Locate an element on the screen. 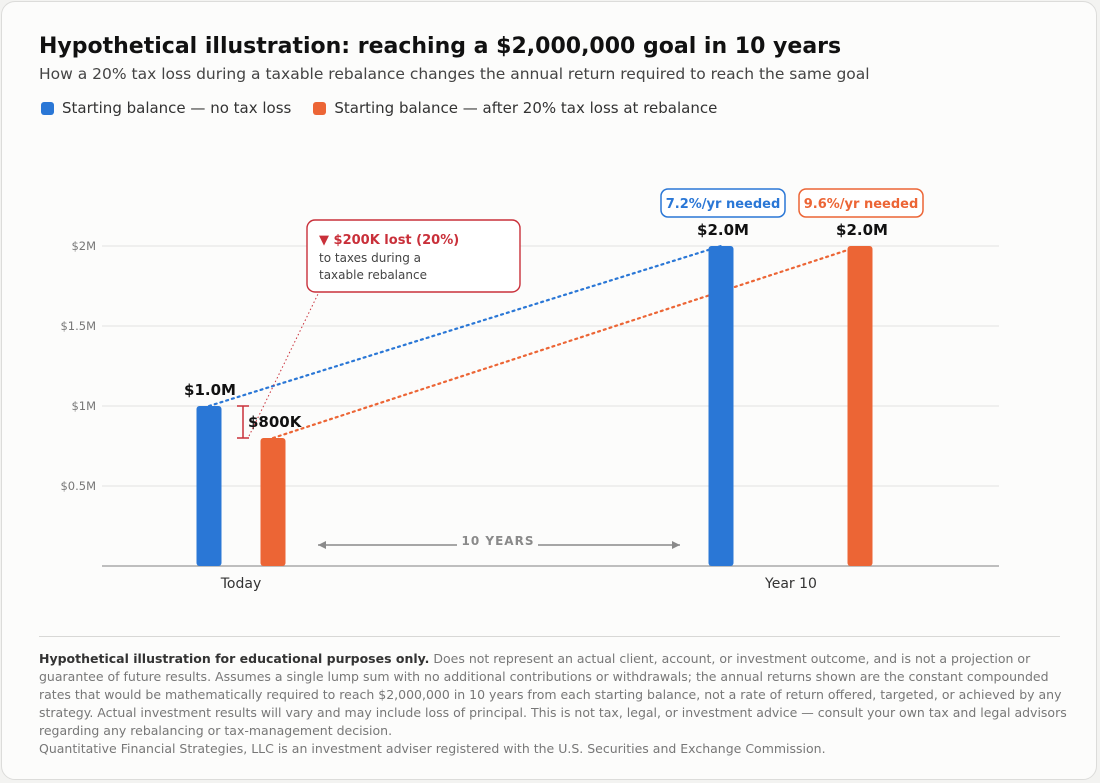 The height and width of the screenshot is (783, 1100). data-label: $800K is located at coordinates (275, 422).